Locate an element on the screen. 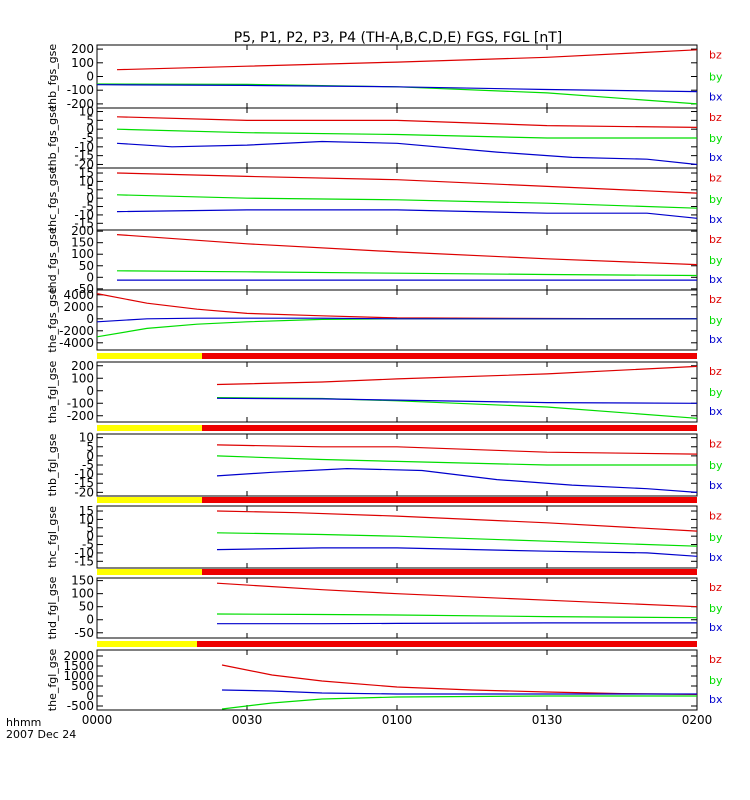  panel-ylabel: tha_fgl_gse is located at coordinates (52, 392).